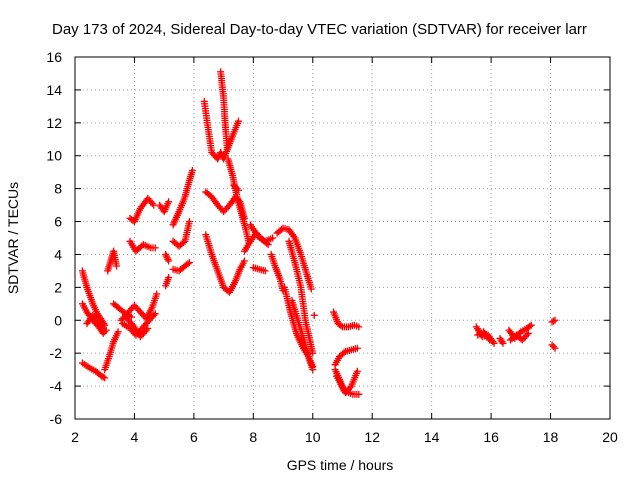 The image size is (640, 480). Describe the element at coordinates (111, 351) in the screenshot. I see `series-b2` at that location.